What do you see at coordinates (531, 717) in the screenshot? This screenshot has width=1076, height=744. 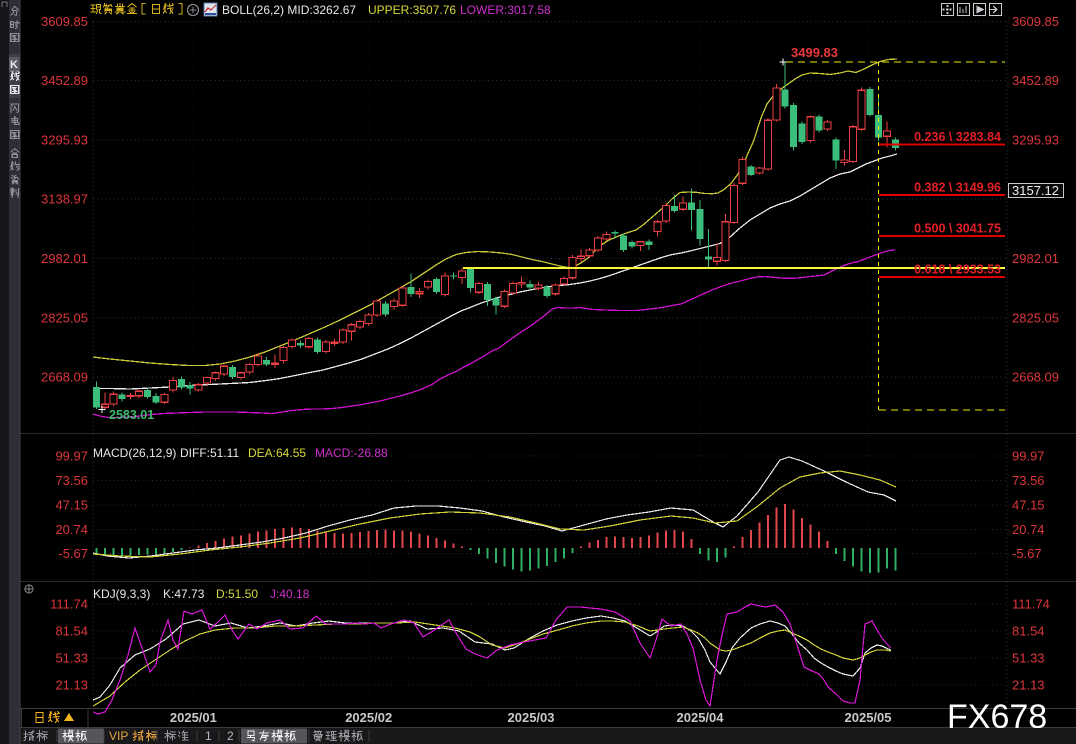 I see `svg-text: 2025/03` at bounding box center [531, 717].